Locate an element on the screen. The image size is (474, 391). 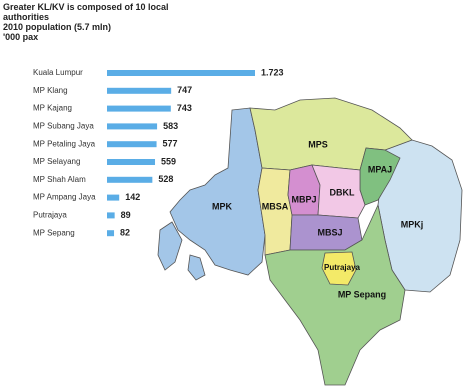
value-label: 747 is located at coordinates (184, 90).